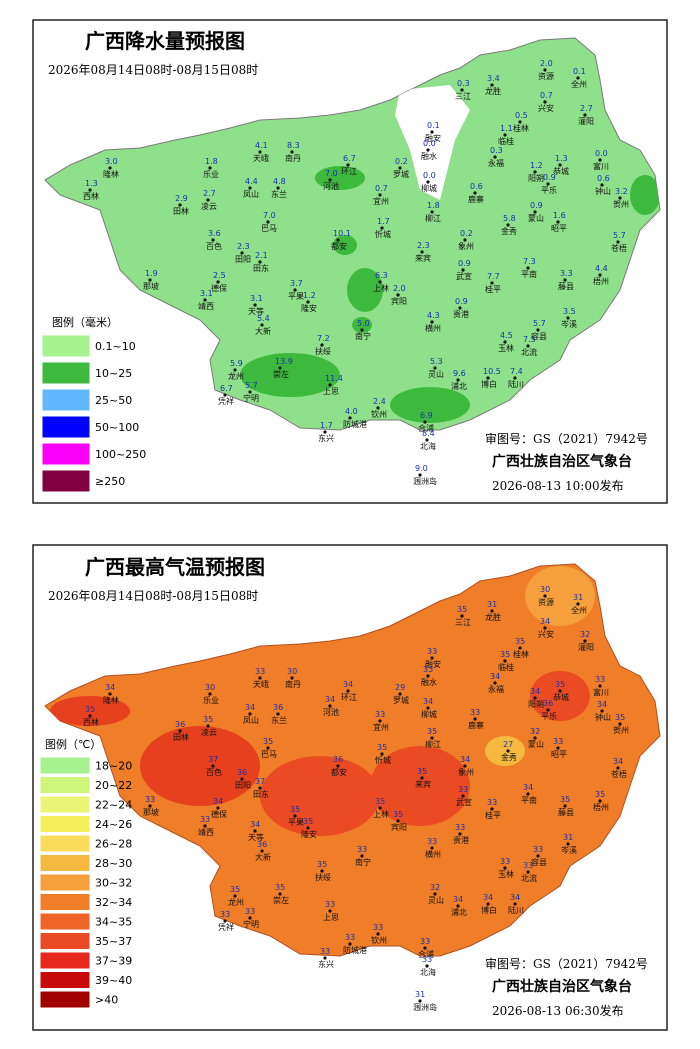 Image resolution: width=700 pixels, height=1049 pixels. Describe the element at coordinates (113, 373) in the screenshot. I see `legend-label: 10~25` at that location.